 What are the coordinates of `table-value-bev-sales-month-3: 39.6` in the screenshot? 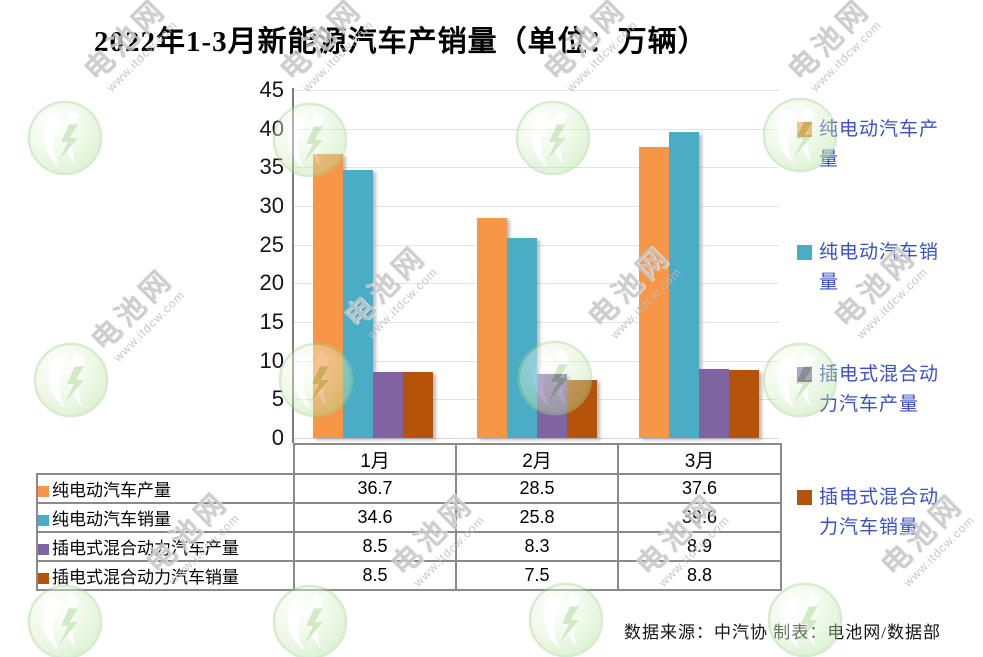 It's located at (699, 517).